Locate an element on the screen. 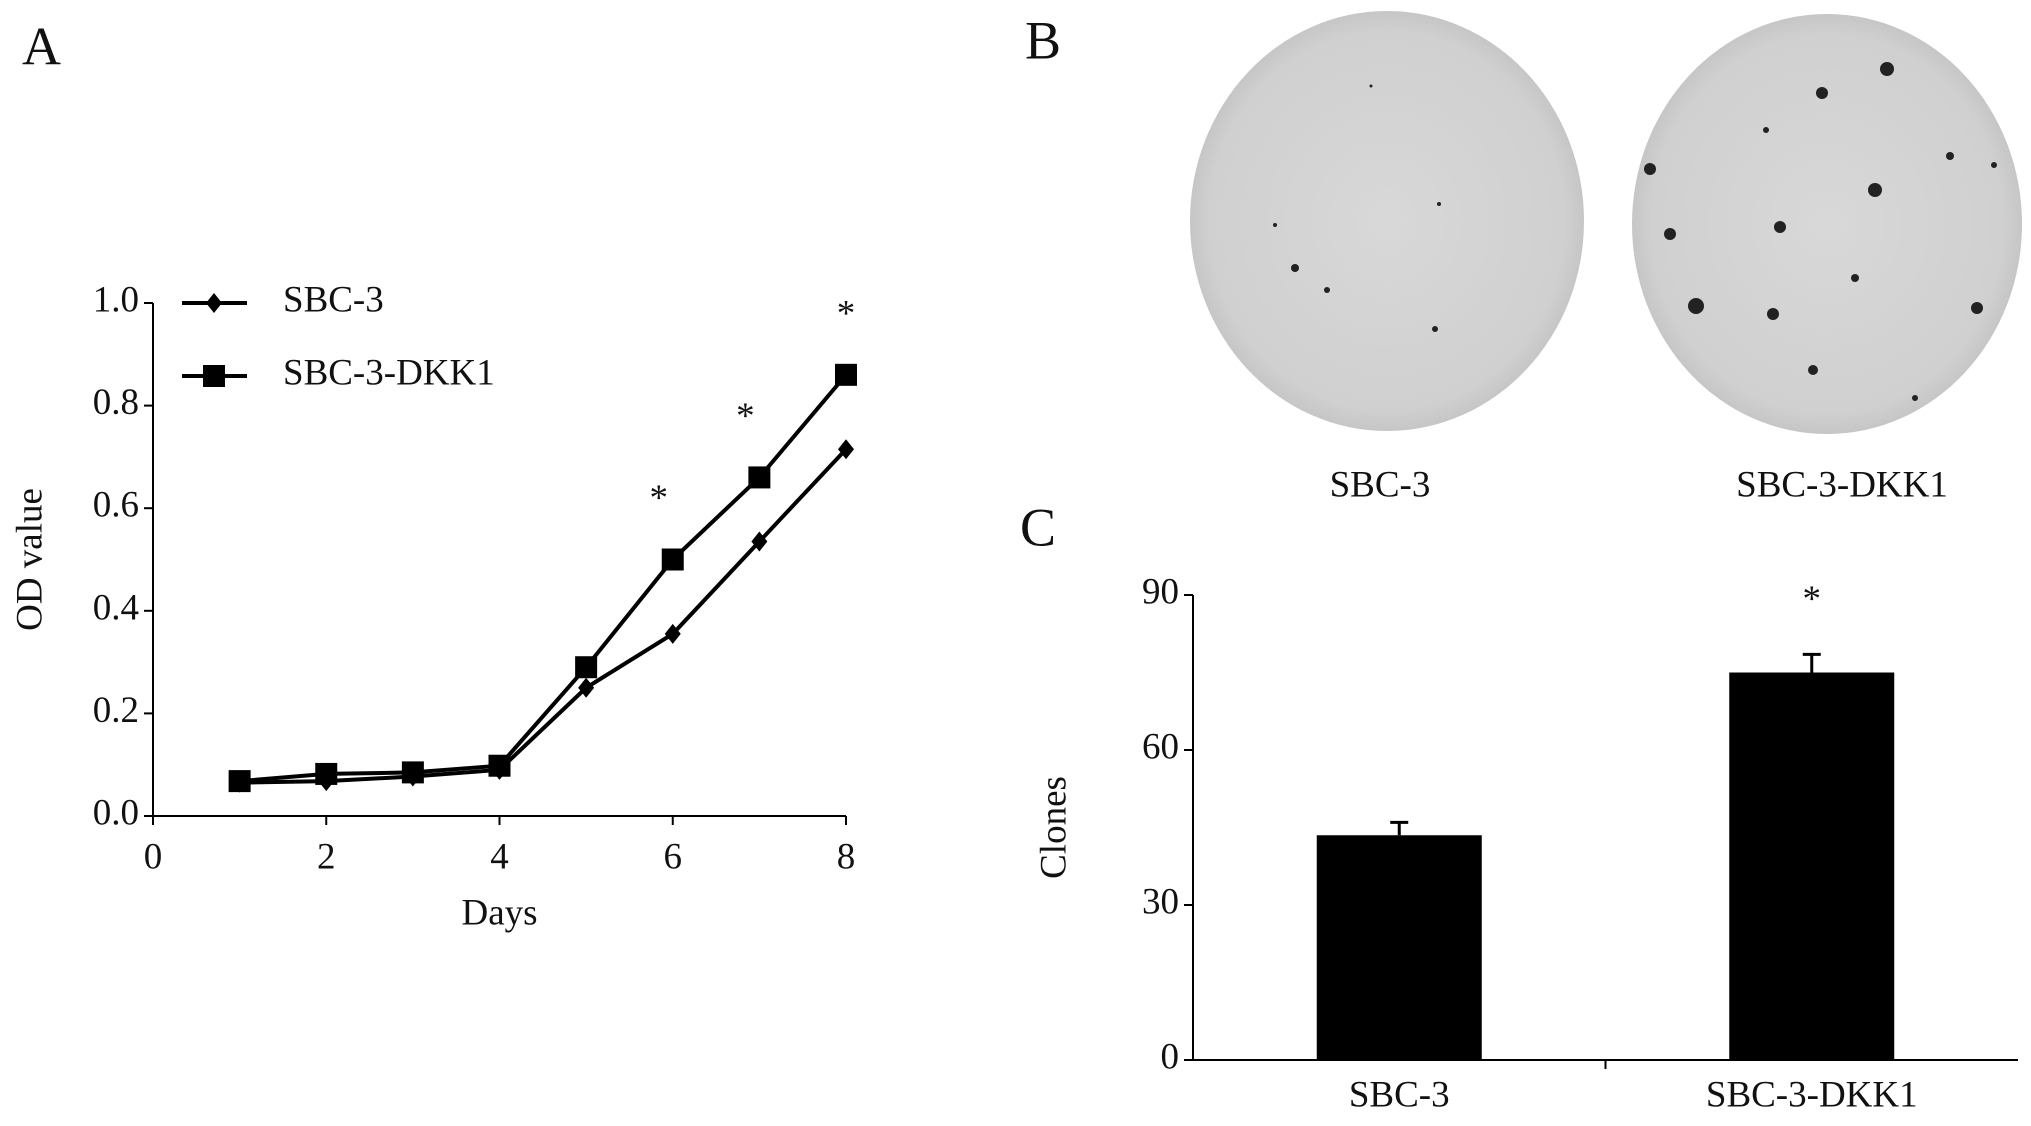  x-tick-label: 6 is located at coordinates (673, 856).